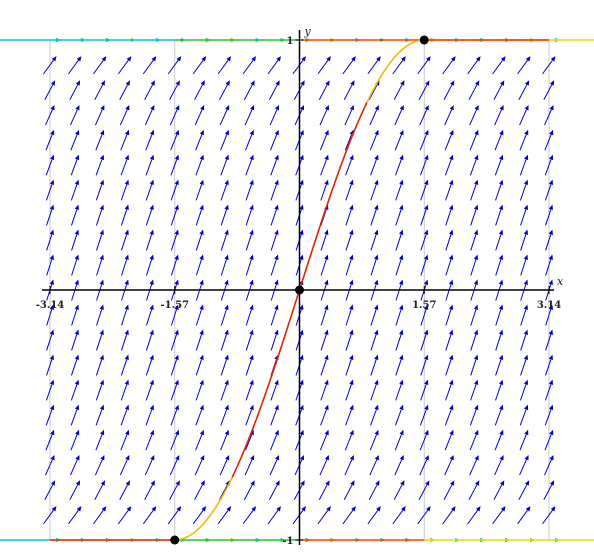 The image size is (594, 557). I want to click on x-axis-label: x, so click(560, 281).